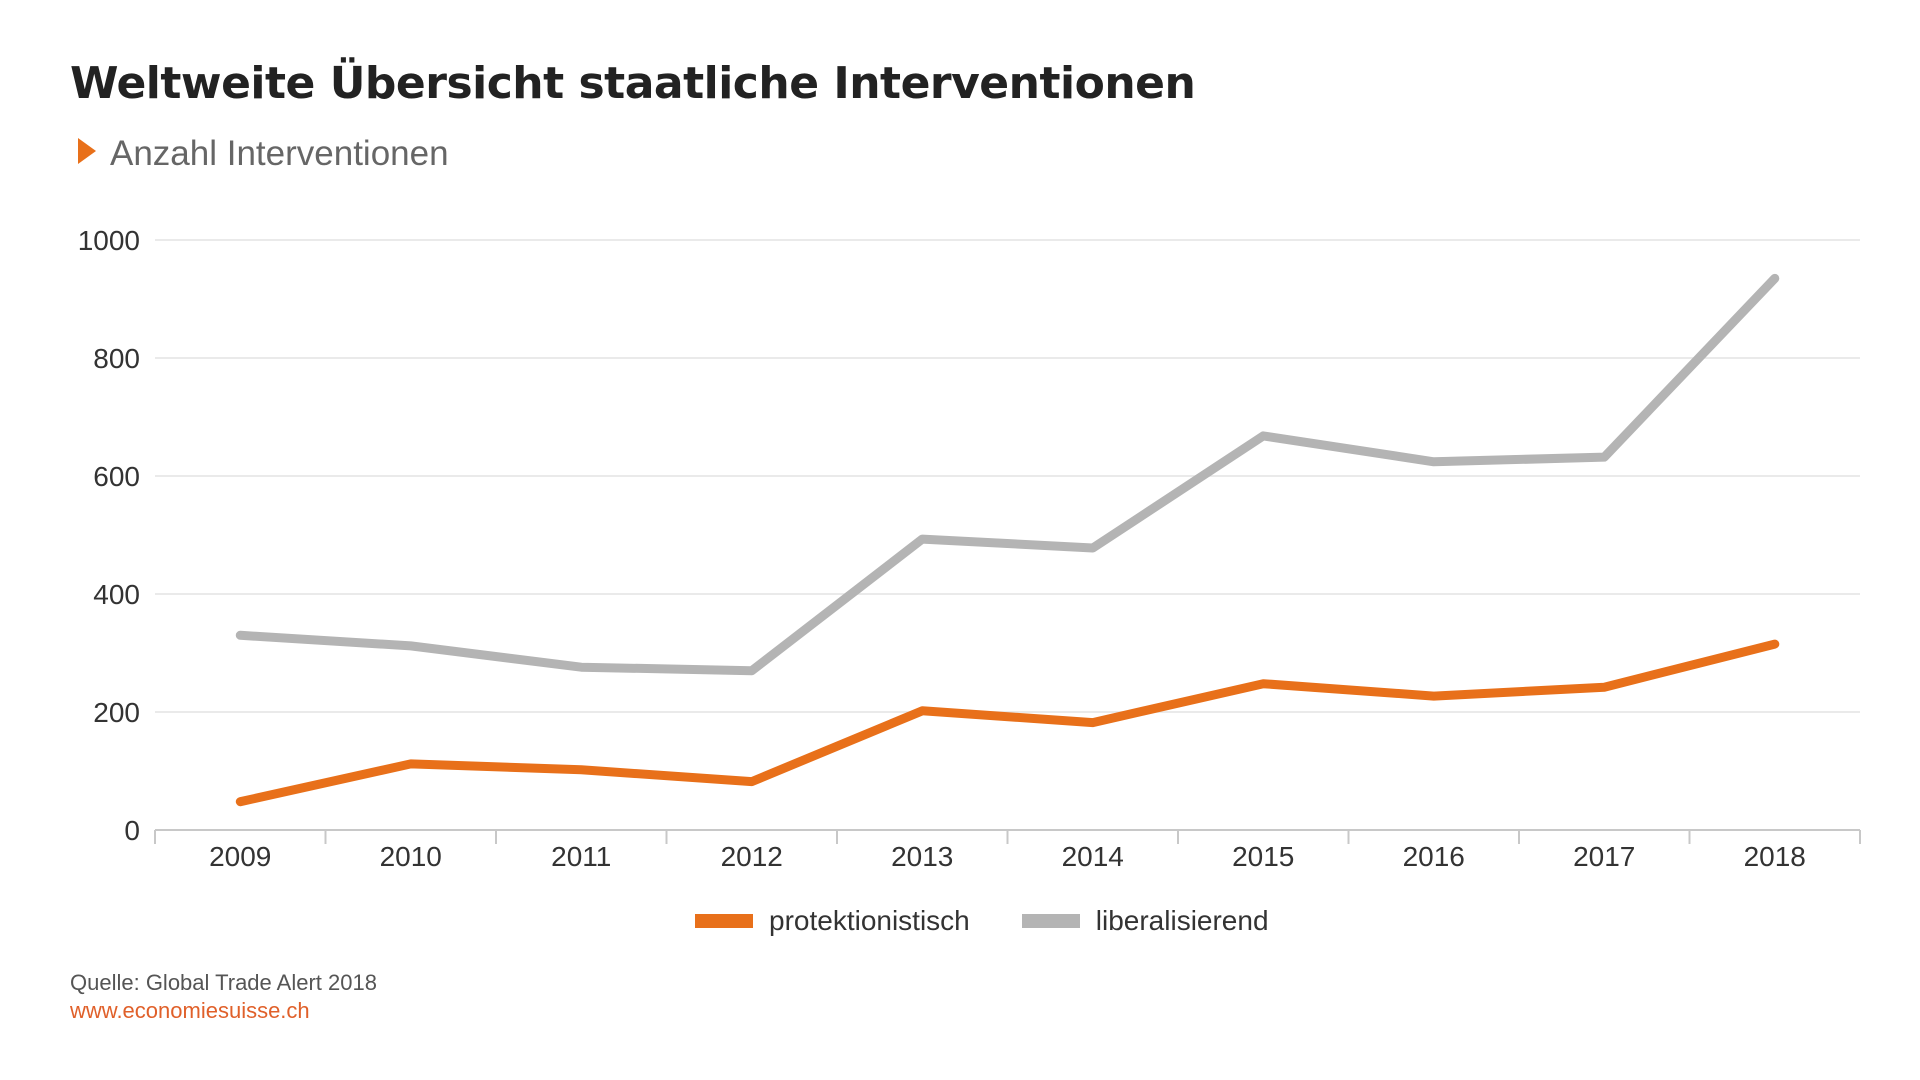 The image size is (1920, 1080). I want to click on x-tick-label: 2011, so click(581, 856).